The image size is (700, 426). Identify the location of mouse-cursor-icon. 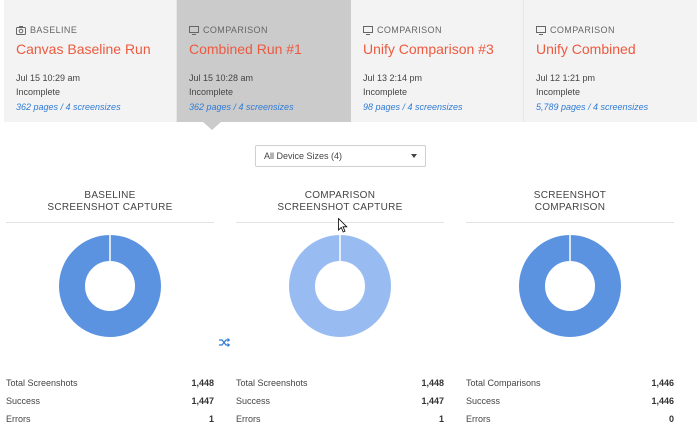
(343, 225).